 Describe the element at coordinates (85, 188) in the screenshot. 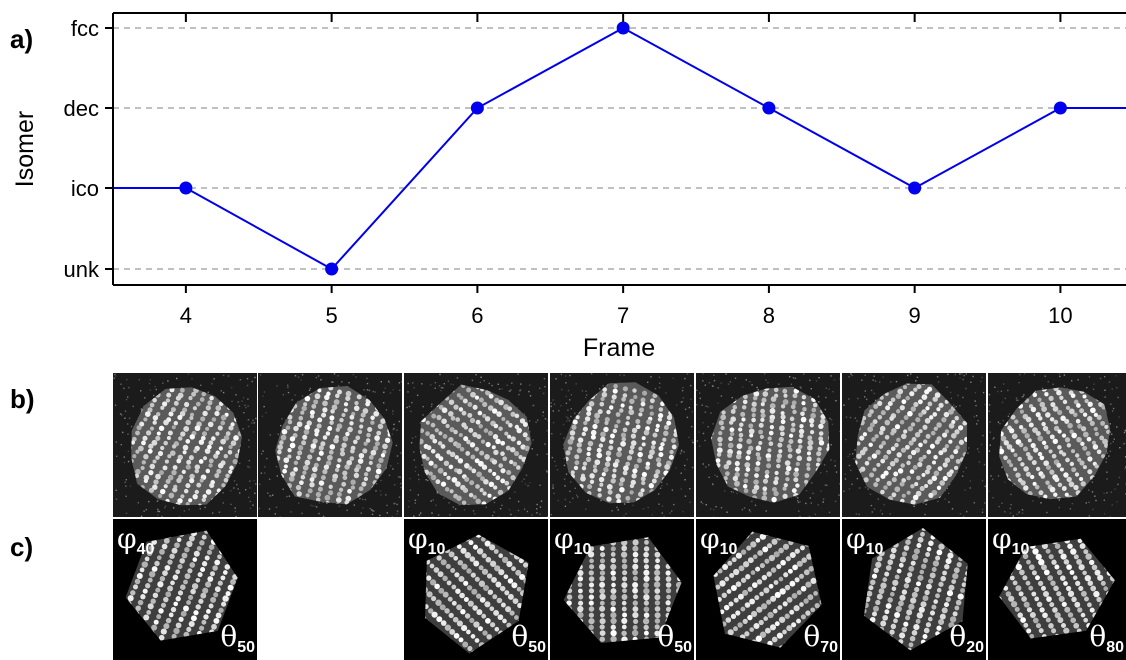

I see `y-tick-label: ico` at that location.